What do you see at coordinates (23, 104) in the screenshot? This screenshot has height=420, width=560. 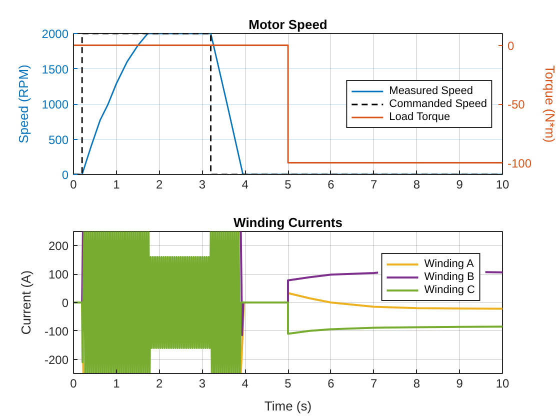 I see `y-axis-title: Speed (RPM)` at bounding box center [23, 104].